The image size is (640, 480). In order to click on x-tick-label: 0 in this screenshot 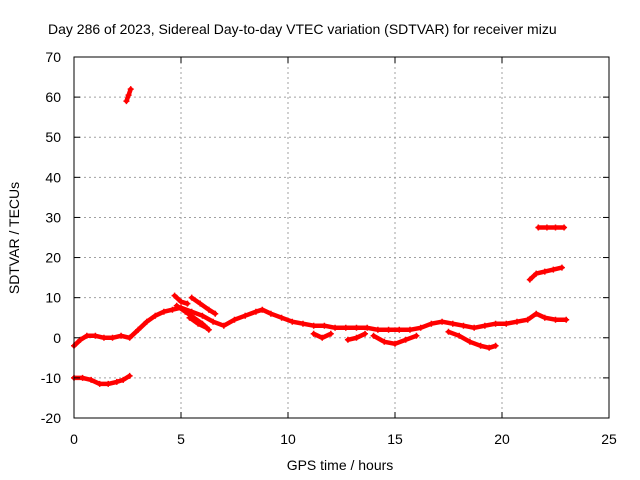, I will do `click(74, 439)`.